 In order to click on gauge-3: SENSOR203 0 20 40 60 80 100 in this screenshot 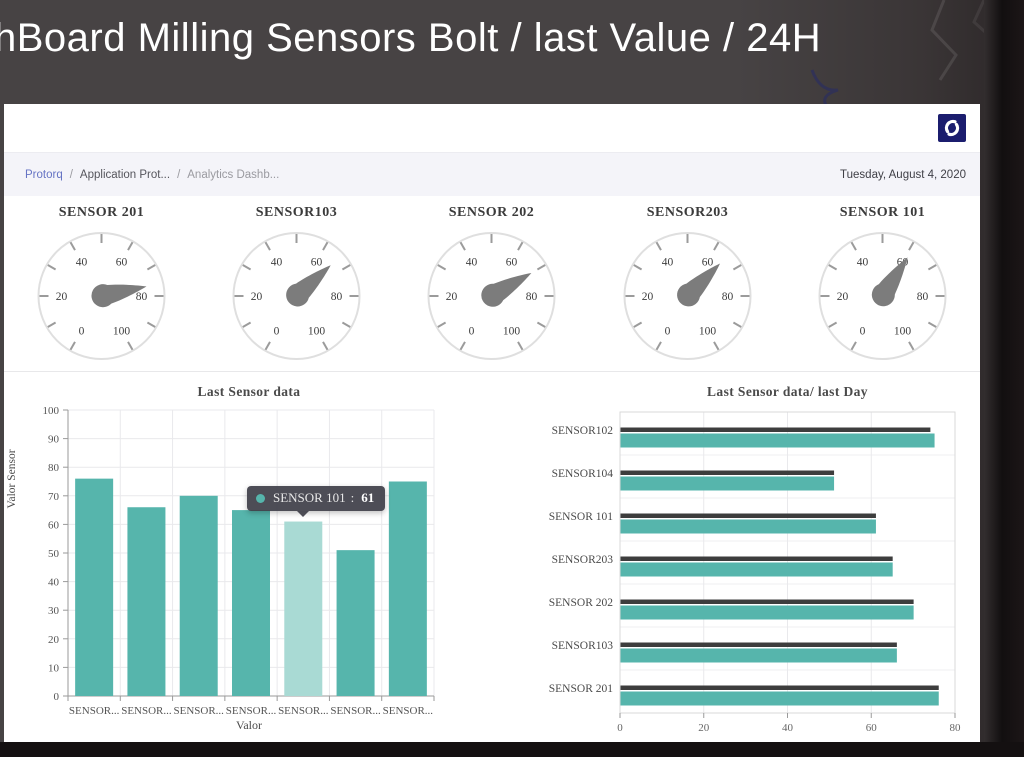, I will do `click(687, 282)`.